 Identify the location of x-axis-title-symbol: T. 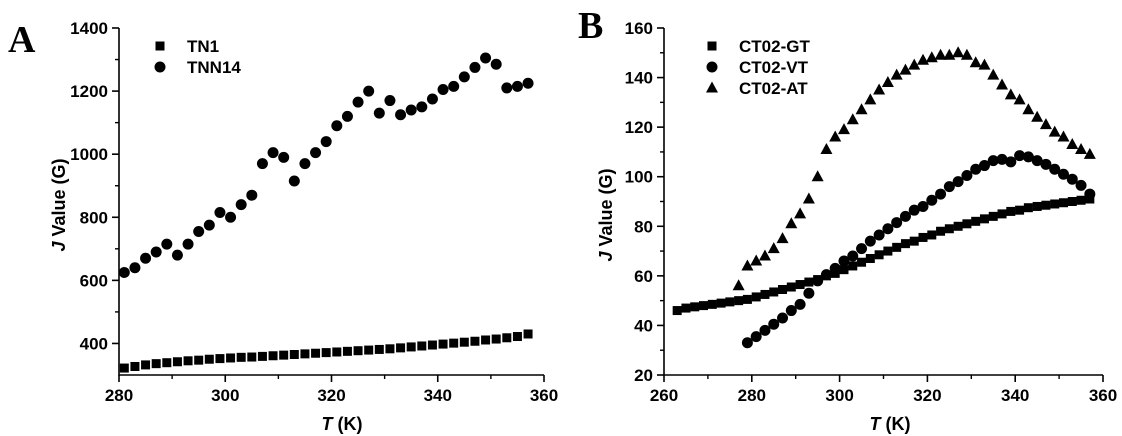
(328, 424).